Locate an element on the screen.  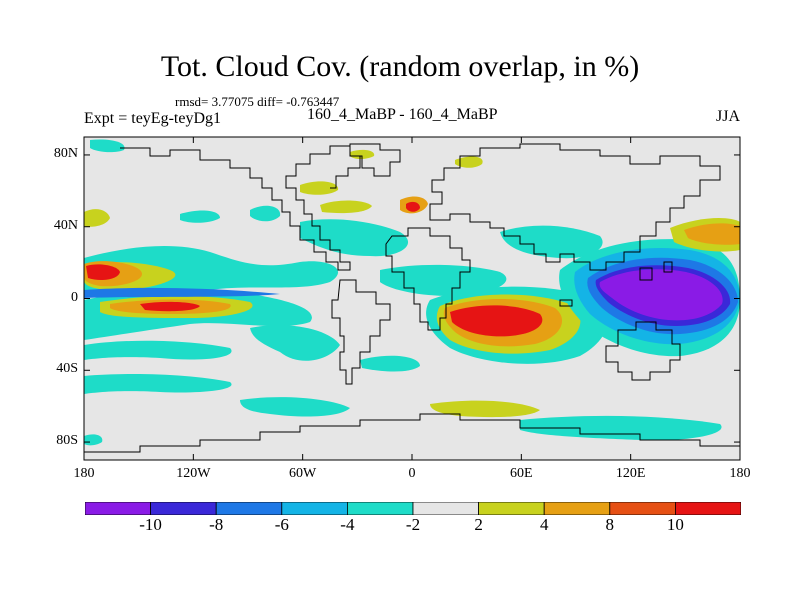
colorbar-tick-label: 8 is located at coordinates (610, 524).